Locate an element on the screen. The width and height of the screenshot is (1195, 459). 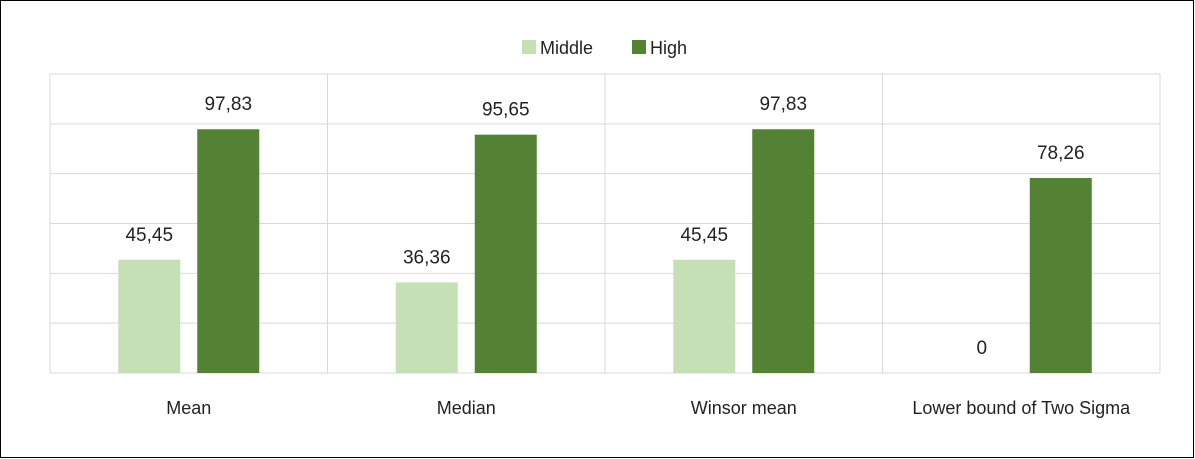
x-tick-label: Lower bound of Two Sigma is located at coordinates (1021, 408).